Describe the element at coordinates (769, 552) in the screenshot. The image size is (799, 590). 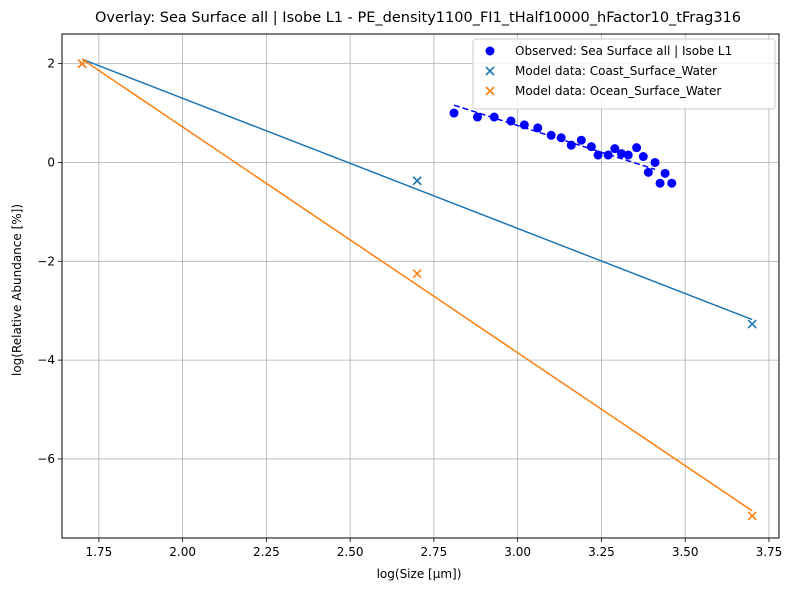
I see `x-tick-label: 3.75` at that location.